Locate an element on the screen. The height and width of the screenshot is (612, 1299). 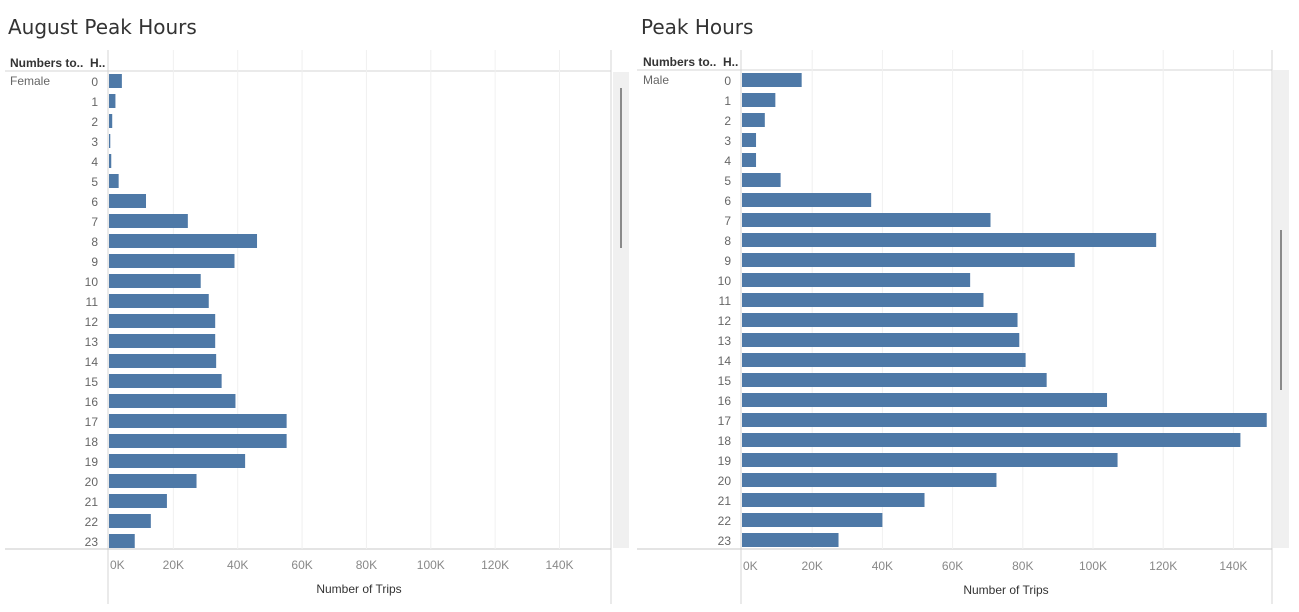
vertical-scrollbar-left is located at coordinates (621, 310).